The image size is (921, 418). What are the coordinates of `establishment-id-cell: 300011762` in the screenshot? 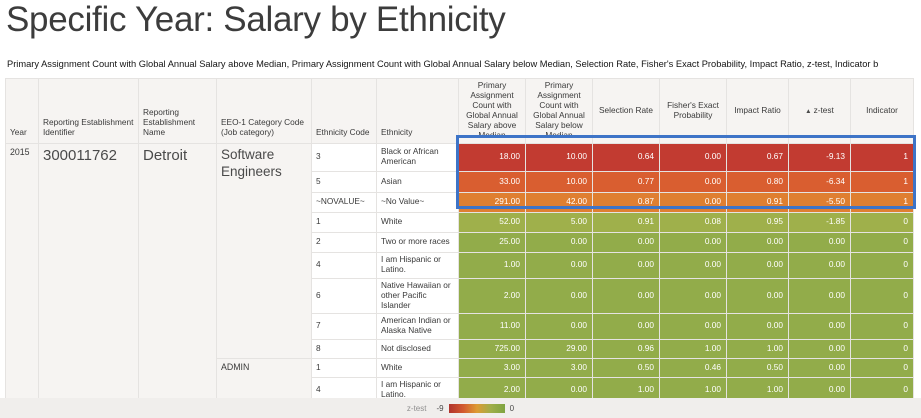 It's located at (88, 272).